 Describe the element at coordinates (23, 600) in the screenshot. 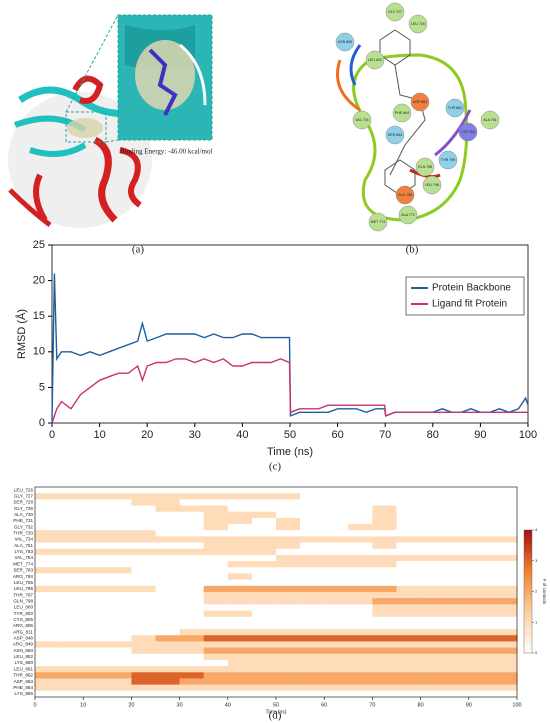

I see `y-tick-label: GLN_798` at that location.